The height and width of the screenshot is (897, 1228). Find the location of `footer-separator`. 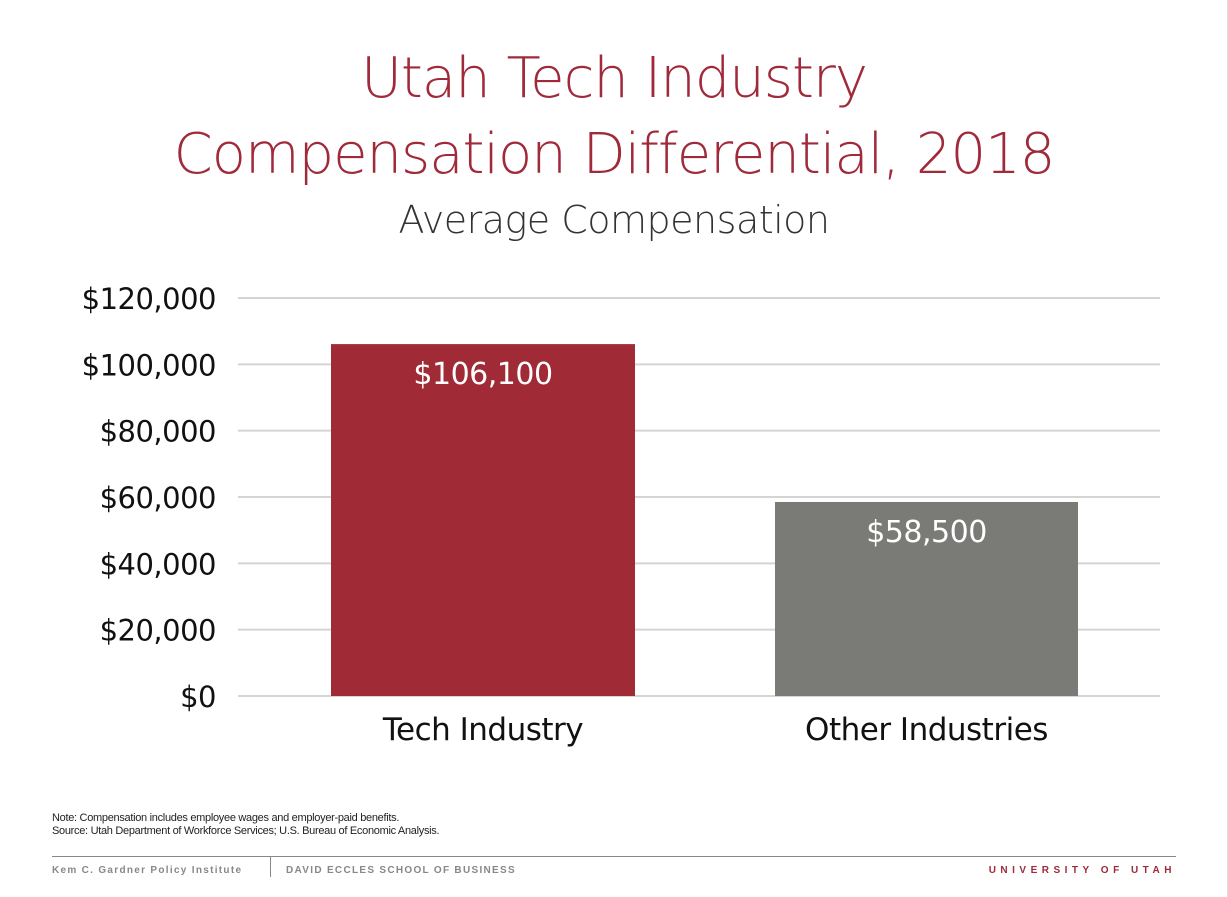

footer-separator is located at coordinates (270, 867).